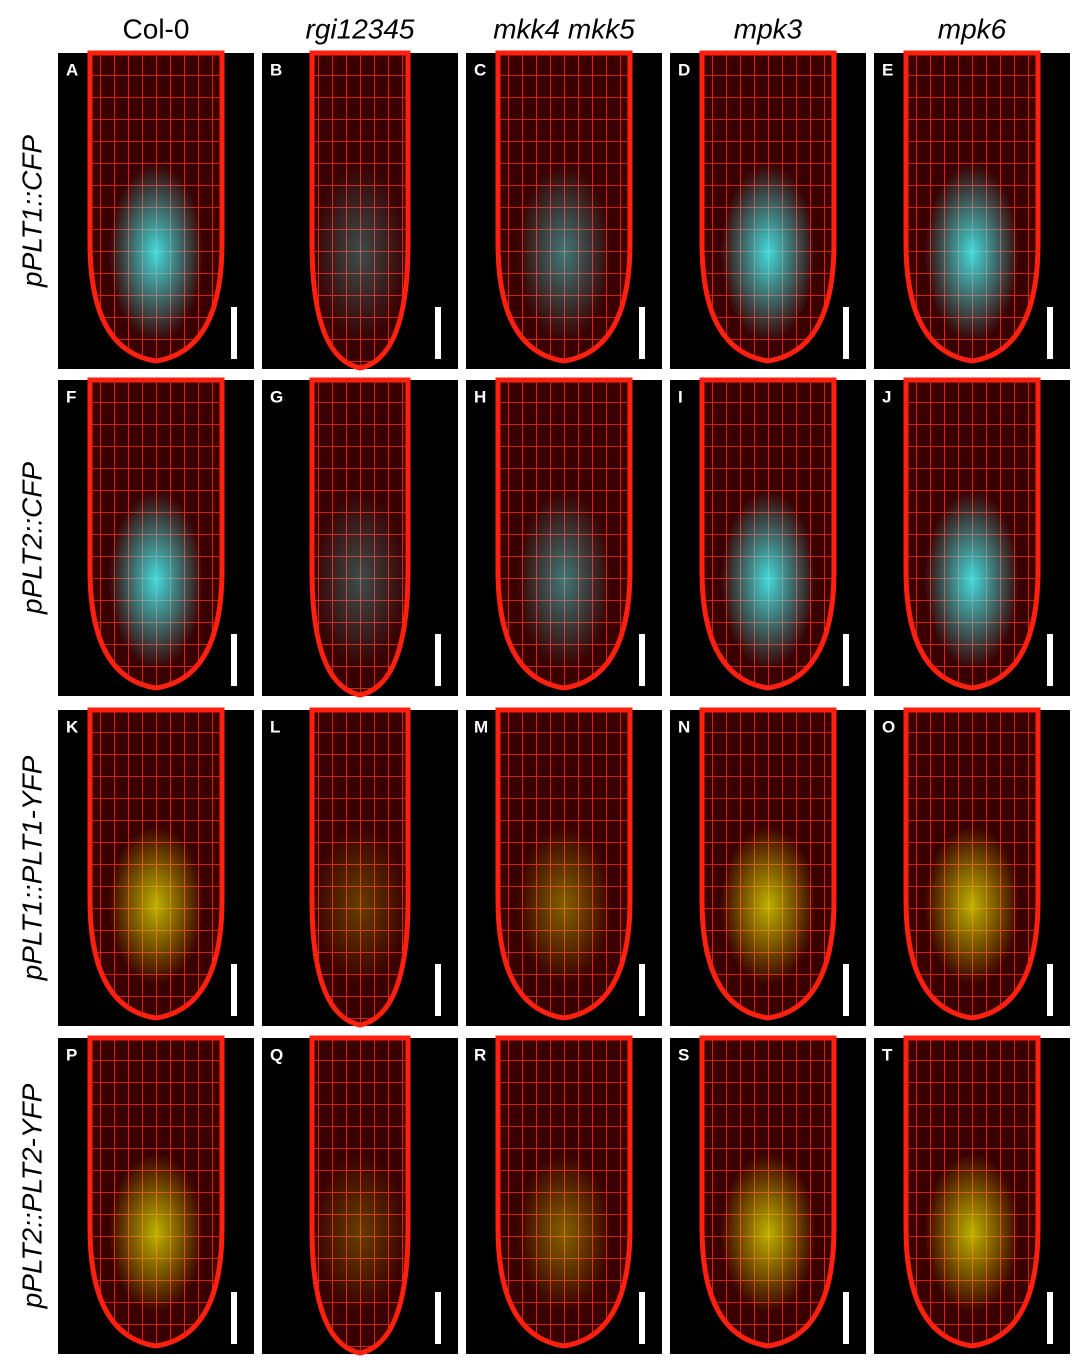 The image size is (1080, 1370). I want to click on row-label: pPLT1::CFP, so click(31, 211).